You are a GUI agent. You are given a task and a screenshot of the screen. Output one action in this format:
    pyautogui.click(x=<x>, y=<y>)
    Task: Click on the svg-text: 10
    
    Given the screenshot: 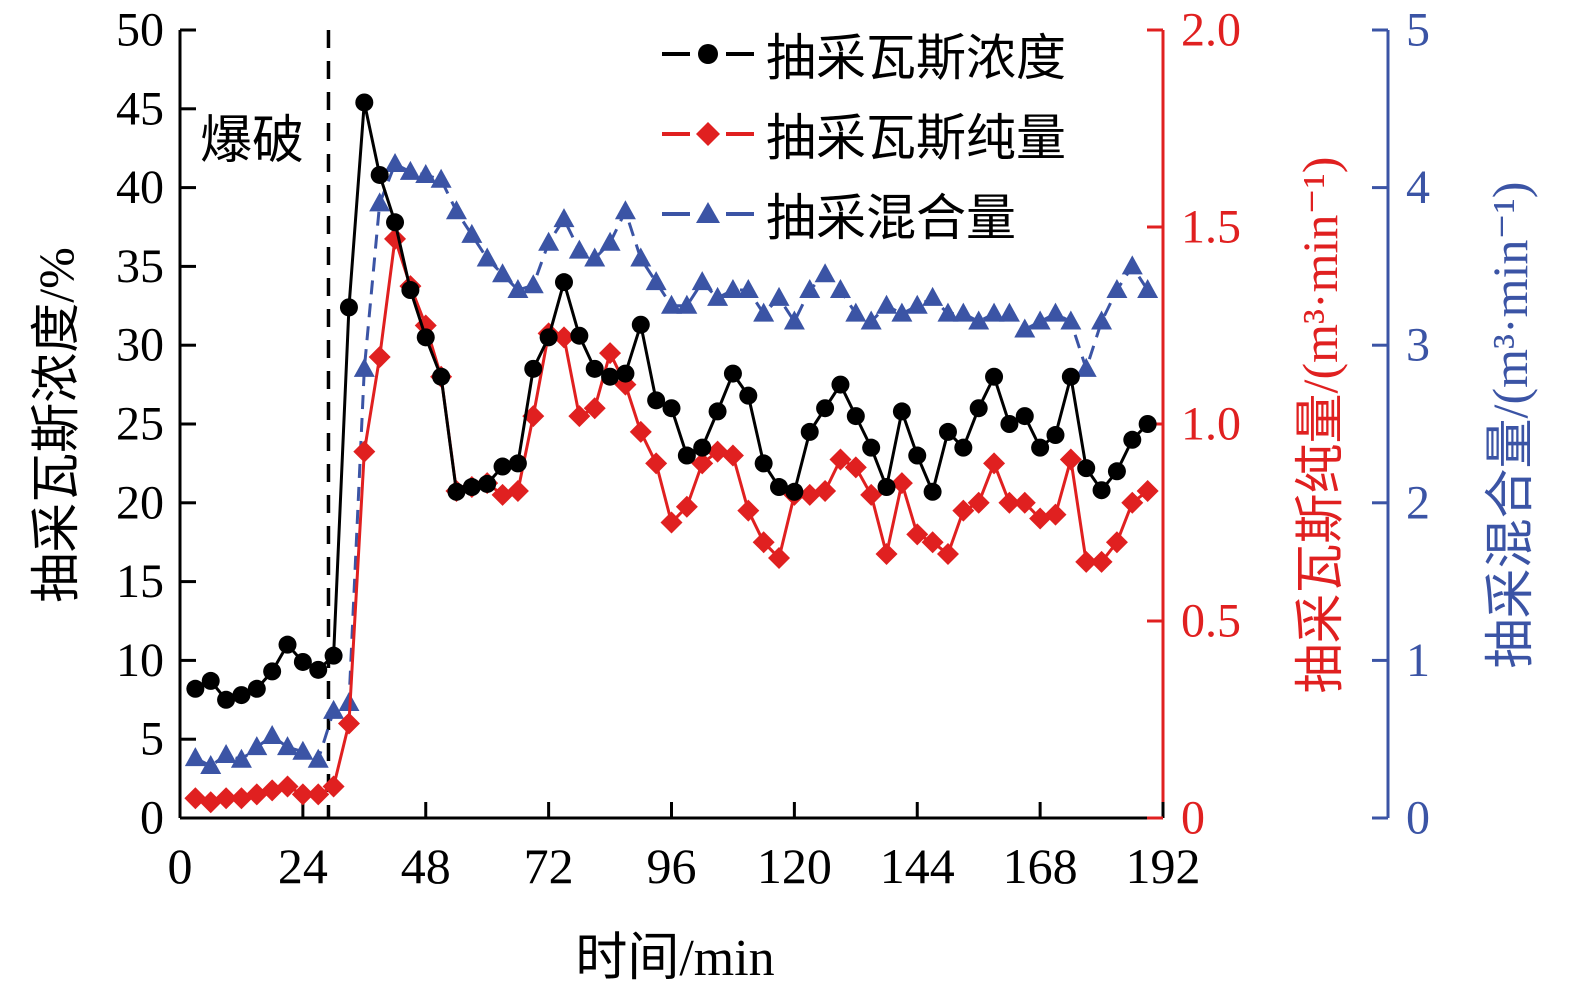 What is the action you would take?
    pyautogui.click(x=140, y=660)
    